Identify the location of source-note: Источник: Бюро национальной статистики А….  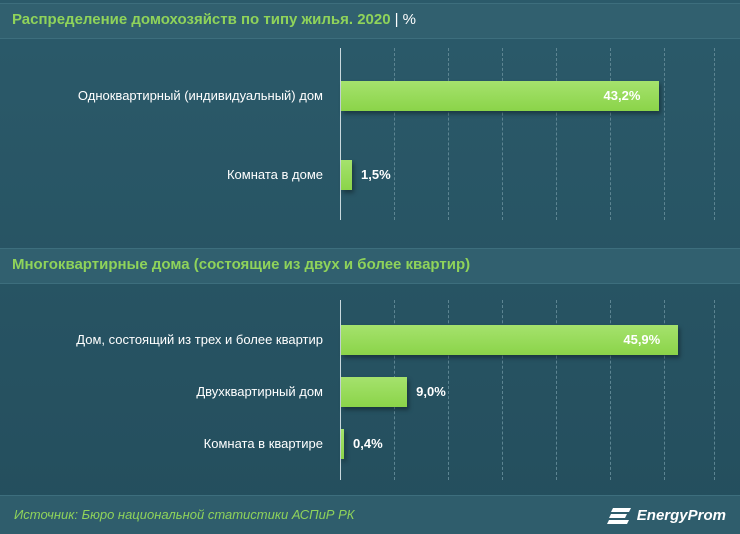
(184, 514).